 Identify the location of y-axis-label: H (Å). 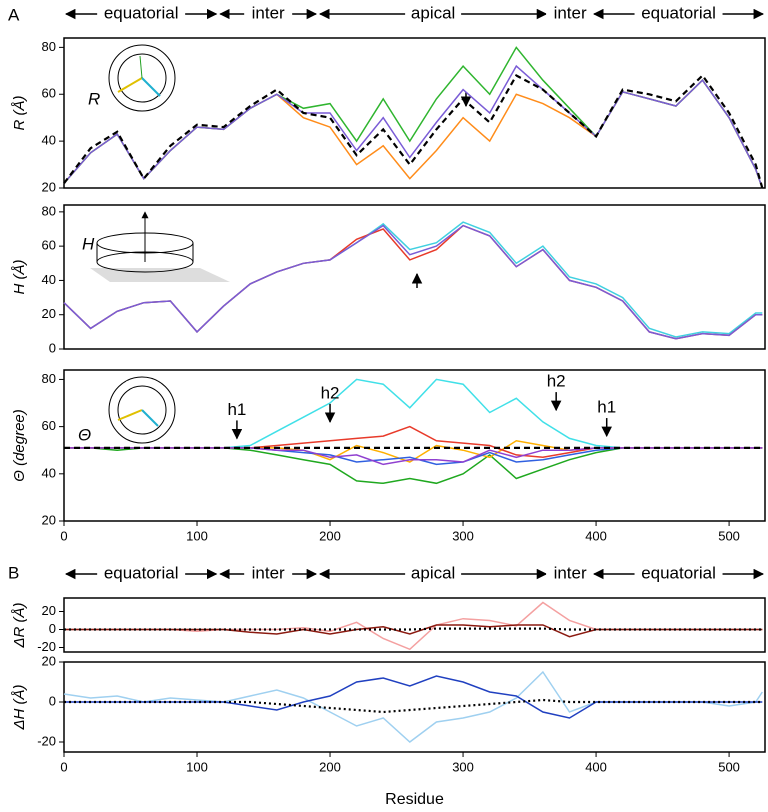
(19, 277).